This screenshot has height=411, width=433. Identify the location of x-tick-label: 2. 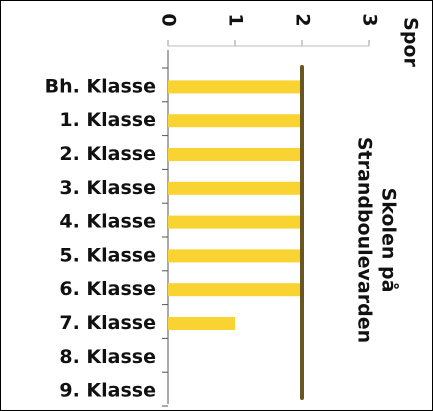
(303, 19).